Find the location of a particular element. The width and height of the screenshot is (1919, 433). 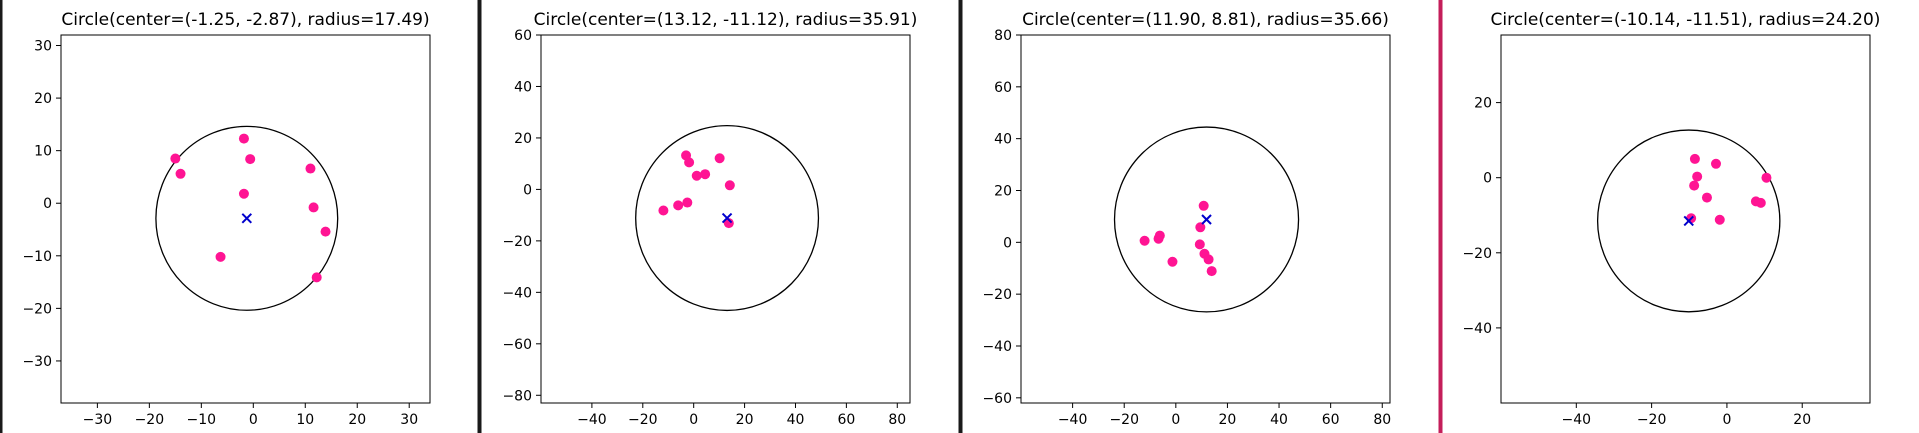

y-tick-label: −60 is located at coordinates (997, 399).